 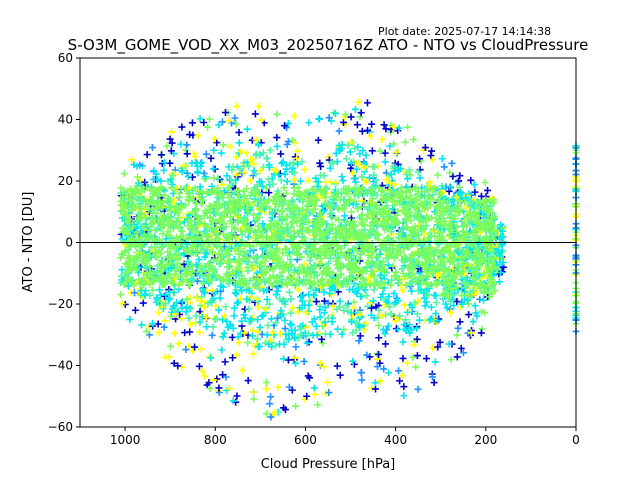 What do you see at coordinates (305, 440) in the screenshot?
I see `x-tick-label: 600` at bounding box center [305, 440].